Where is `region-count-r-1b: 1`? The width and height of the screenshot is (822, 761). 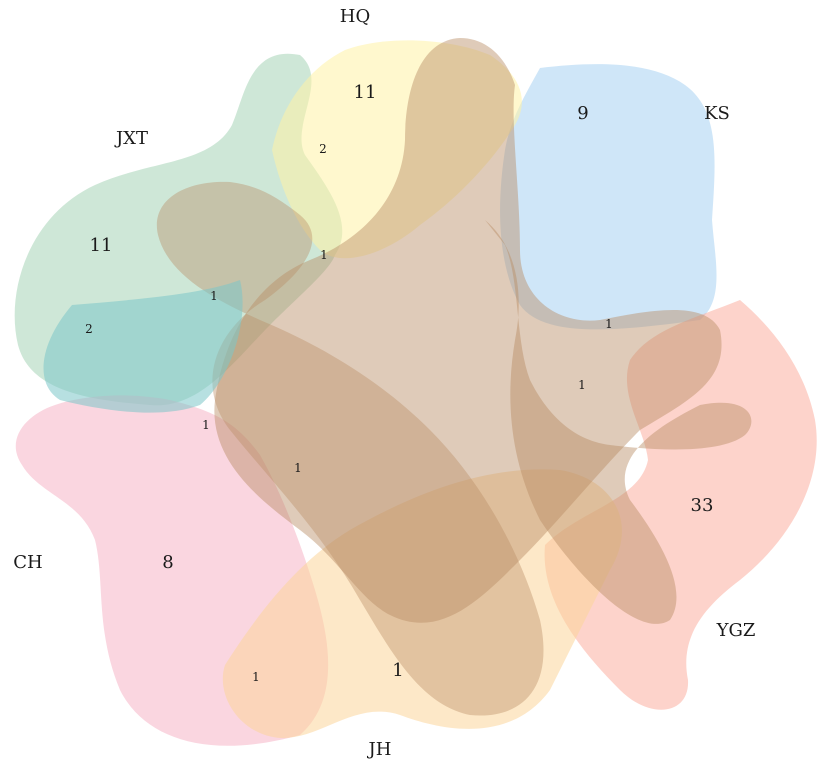
region-count-r-1b: 1 is located at coordinates (214, 296).